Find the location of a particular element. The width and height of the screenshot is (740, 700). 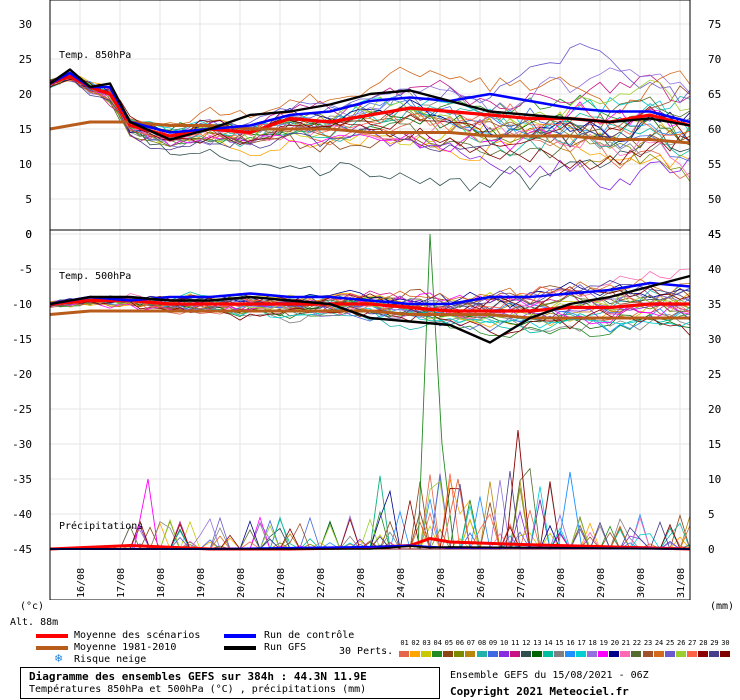

y-tick-left: -30 is located at coordinates (22, 444).